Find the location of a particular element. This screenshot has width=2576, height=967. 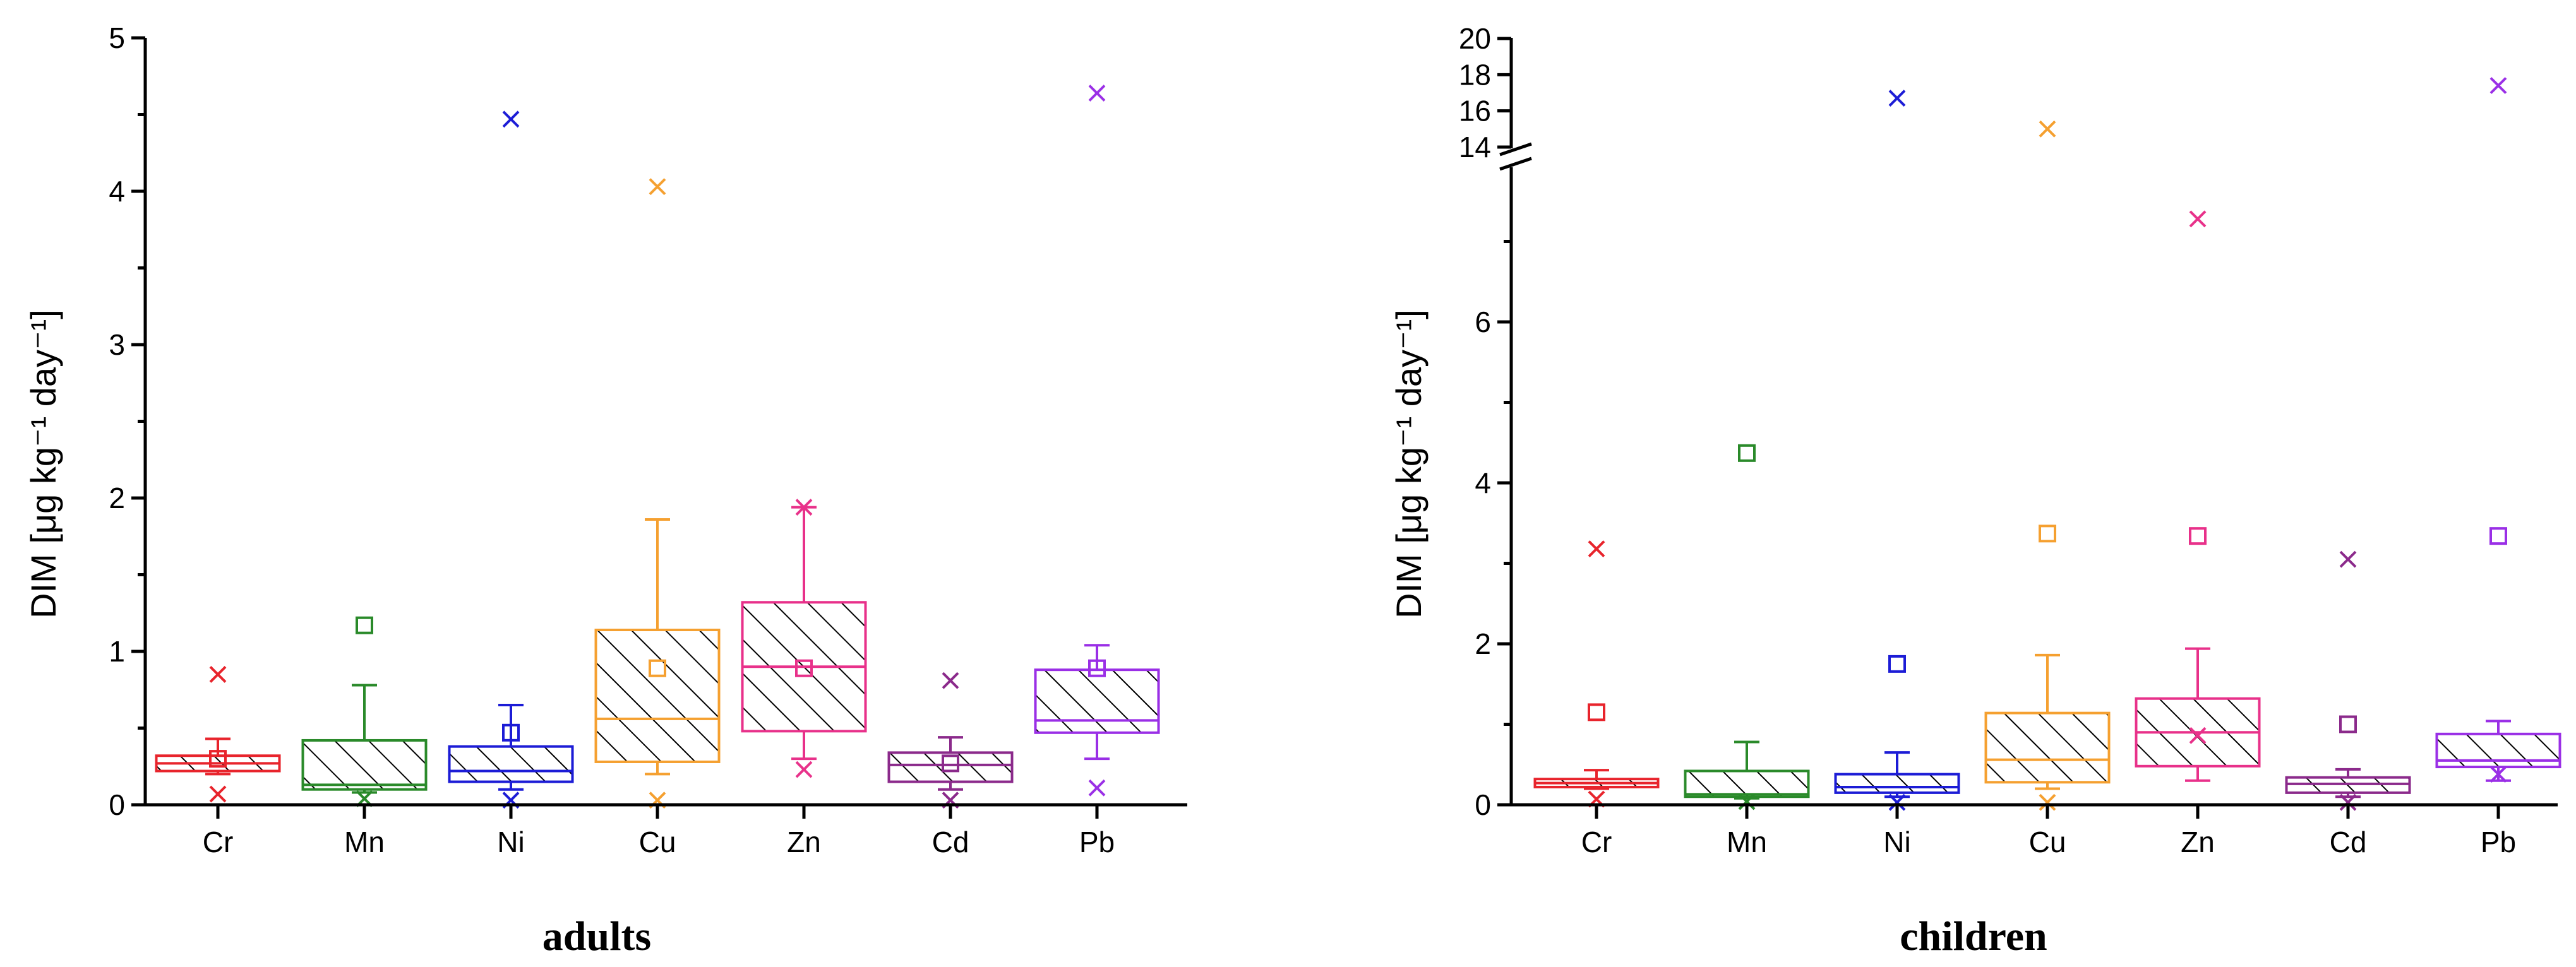

y-tick-label: 6 is located at coordinates (1483, 322).